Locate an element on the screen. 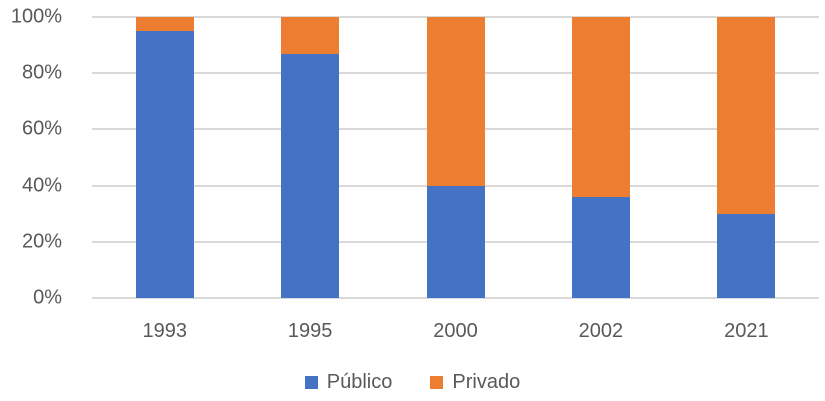 The height and width of the screenshot is (401, 825). y-tick-label: 100% is located at coordinates (36, 16).